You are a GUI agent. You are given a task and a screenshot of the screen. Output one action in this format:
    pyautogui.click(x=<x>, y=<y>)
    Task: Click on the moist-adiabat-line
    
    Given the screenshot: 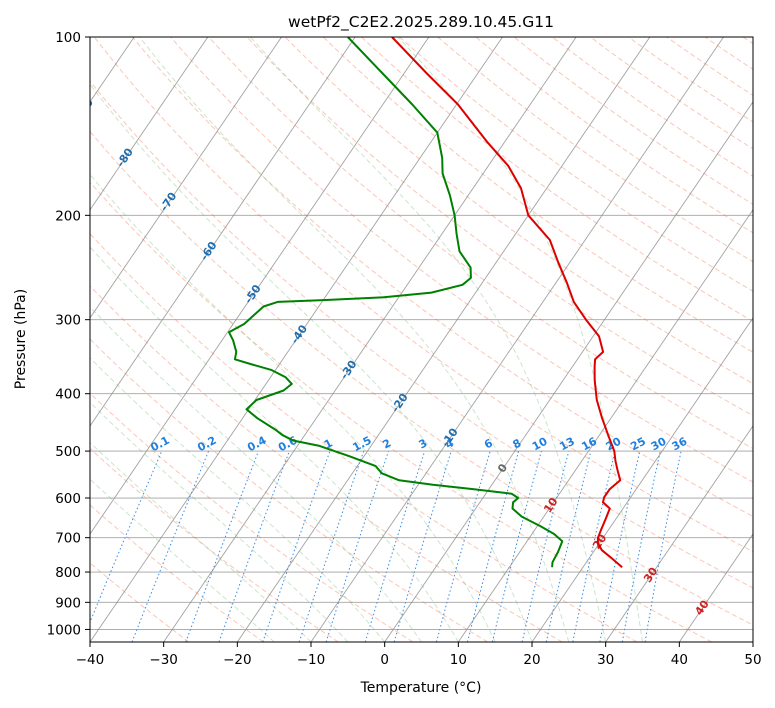 What is the action you would take?
    pyautogui.click(x=219, y=521)
    